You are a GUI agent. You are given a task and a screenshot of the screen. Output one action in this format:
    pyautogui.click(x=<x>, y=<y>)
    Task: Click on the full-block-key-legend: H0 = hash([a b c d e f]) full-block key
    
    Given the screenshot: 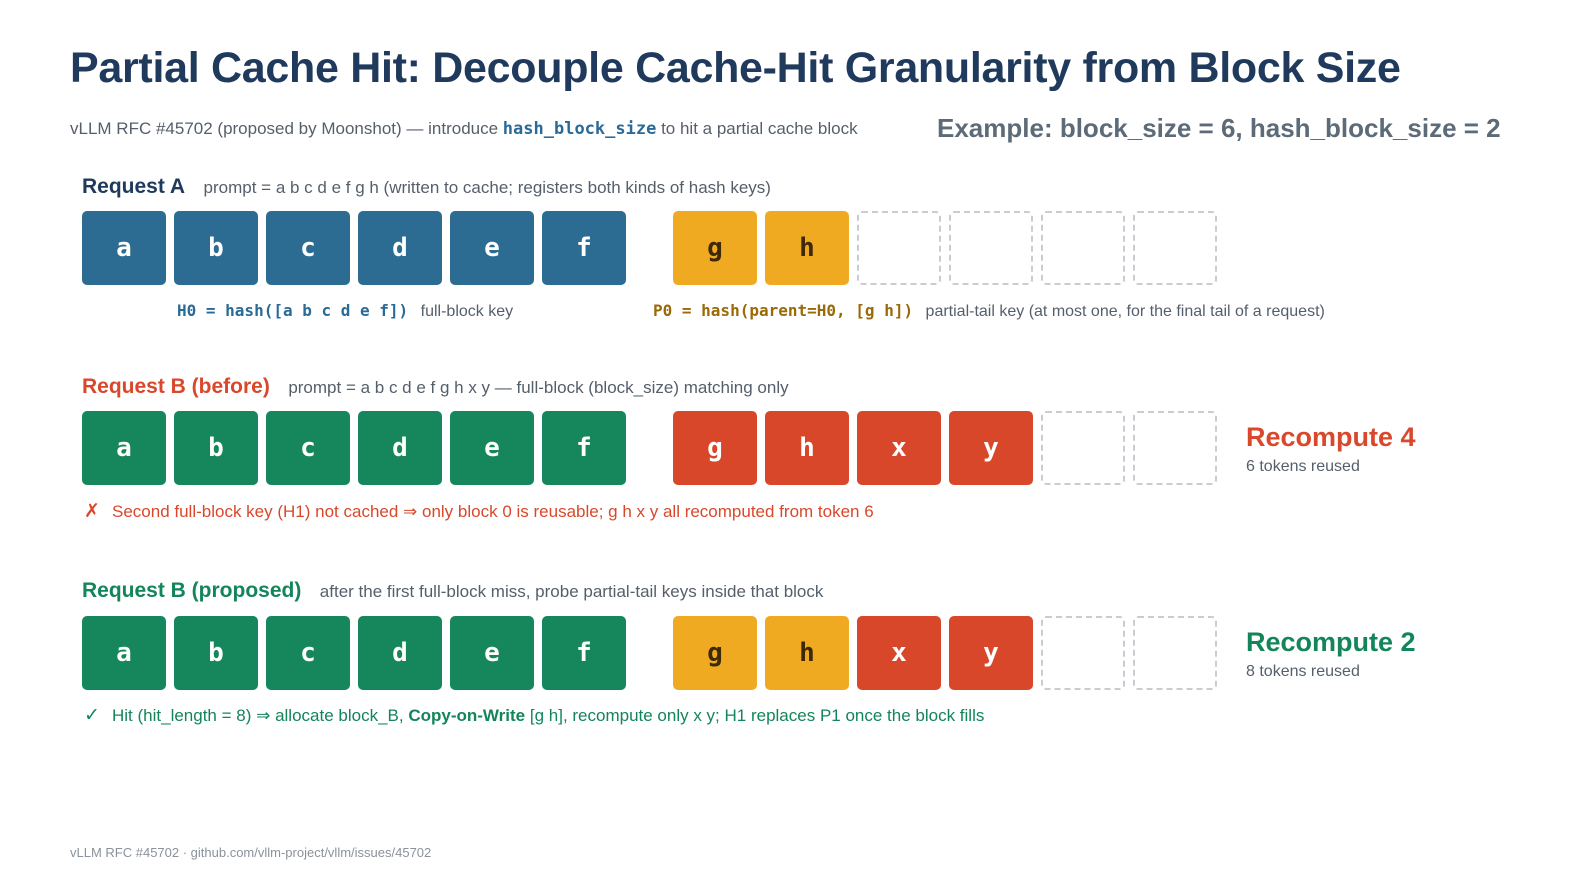 What is the action you would take?
    pyautogui.click(x=345, y=311)
    